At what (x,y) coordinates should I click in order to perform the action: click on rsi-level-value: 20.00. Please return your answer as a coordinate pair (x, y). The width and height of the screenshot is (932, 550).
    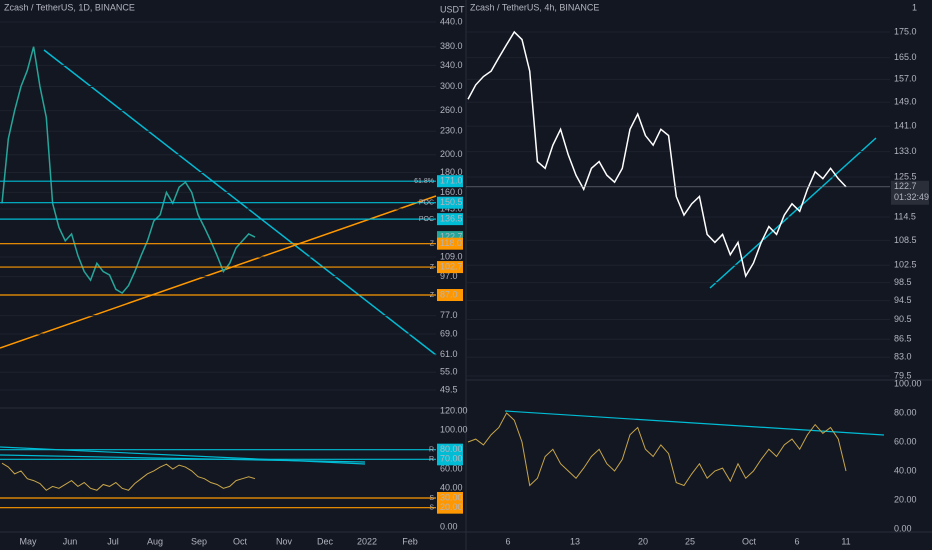
    Looking at the image, I should click on (451, 507).